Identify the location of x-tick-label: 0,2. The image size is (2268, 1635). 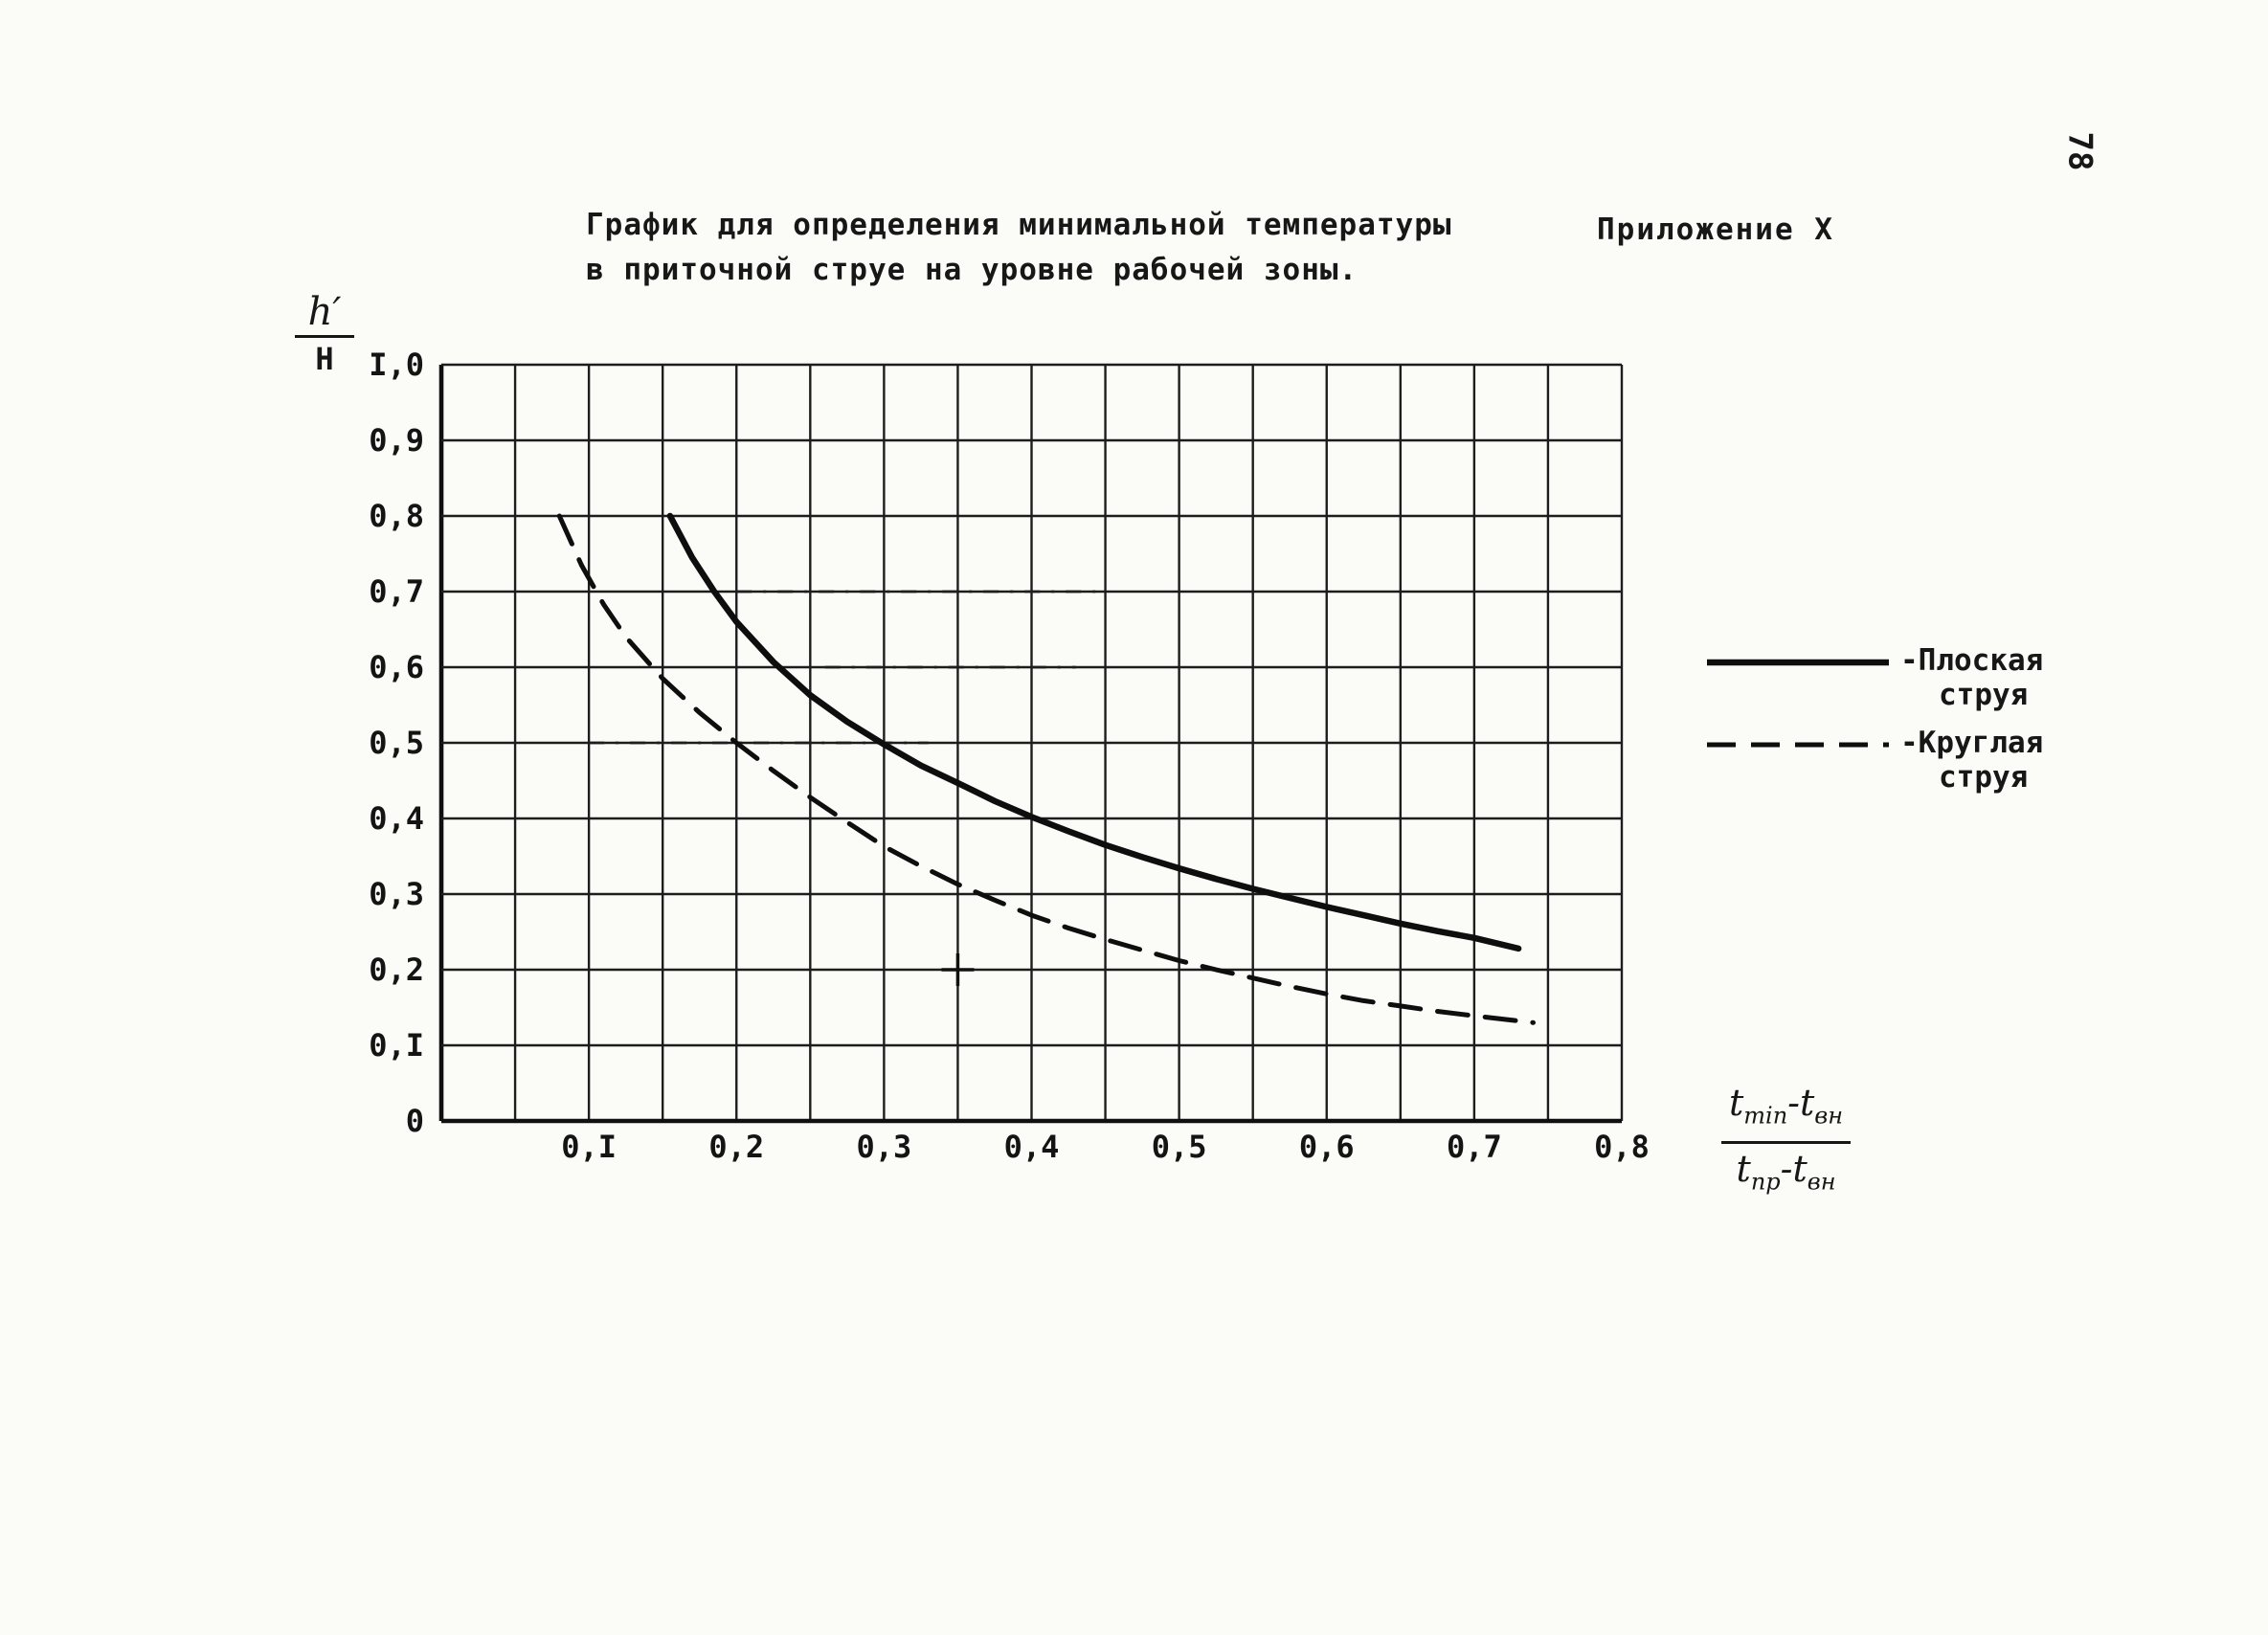
(736, 1147).